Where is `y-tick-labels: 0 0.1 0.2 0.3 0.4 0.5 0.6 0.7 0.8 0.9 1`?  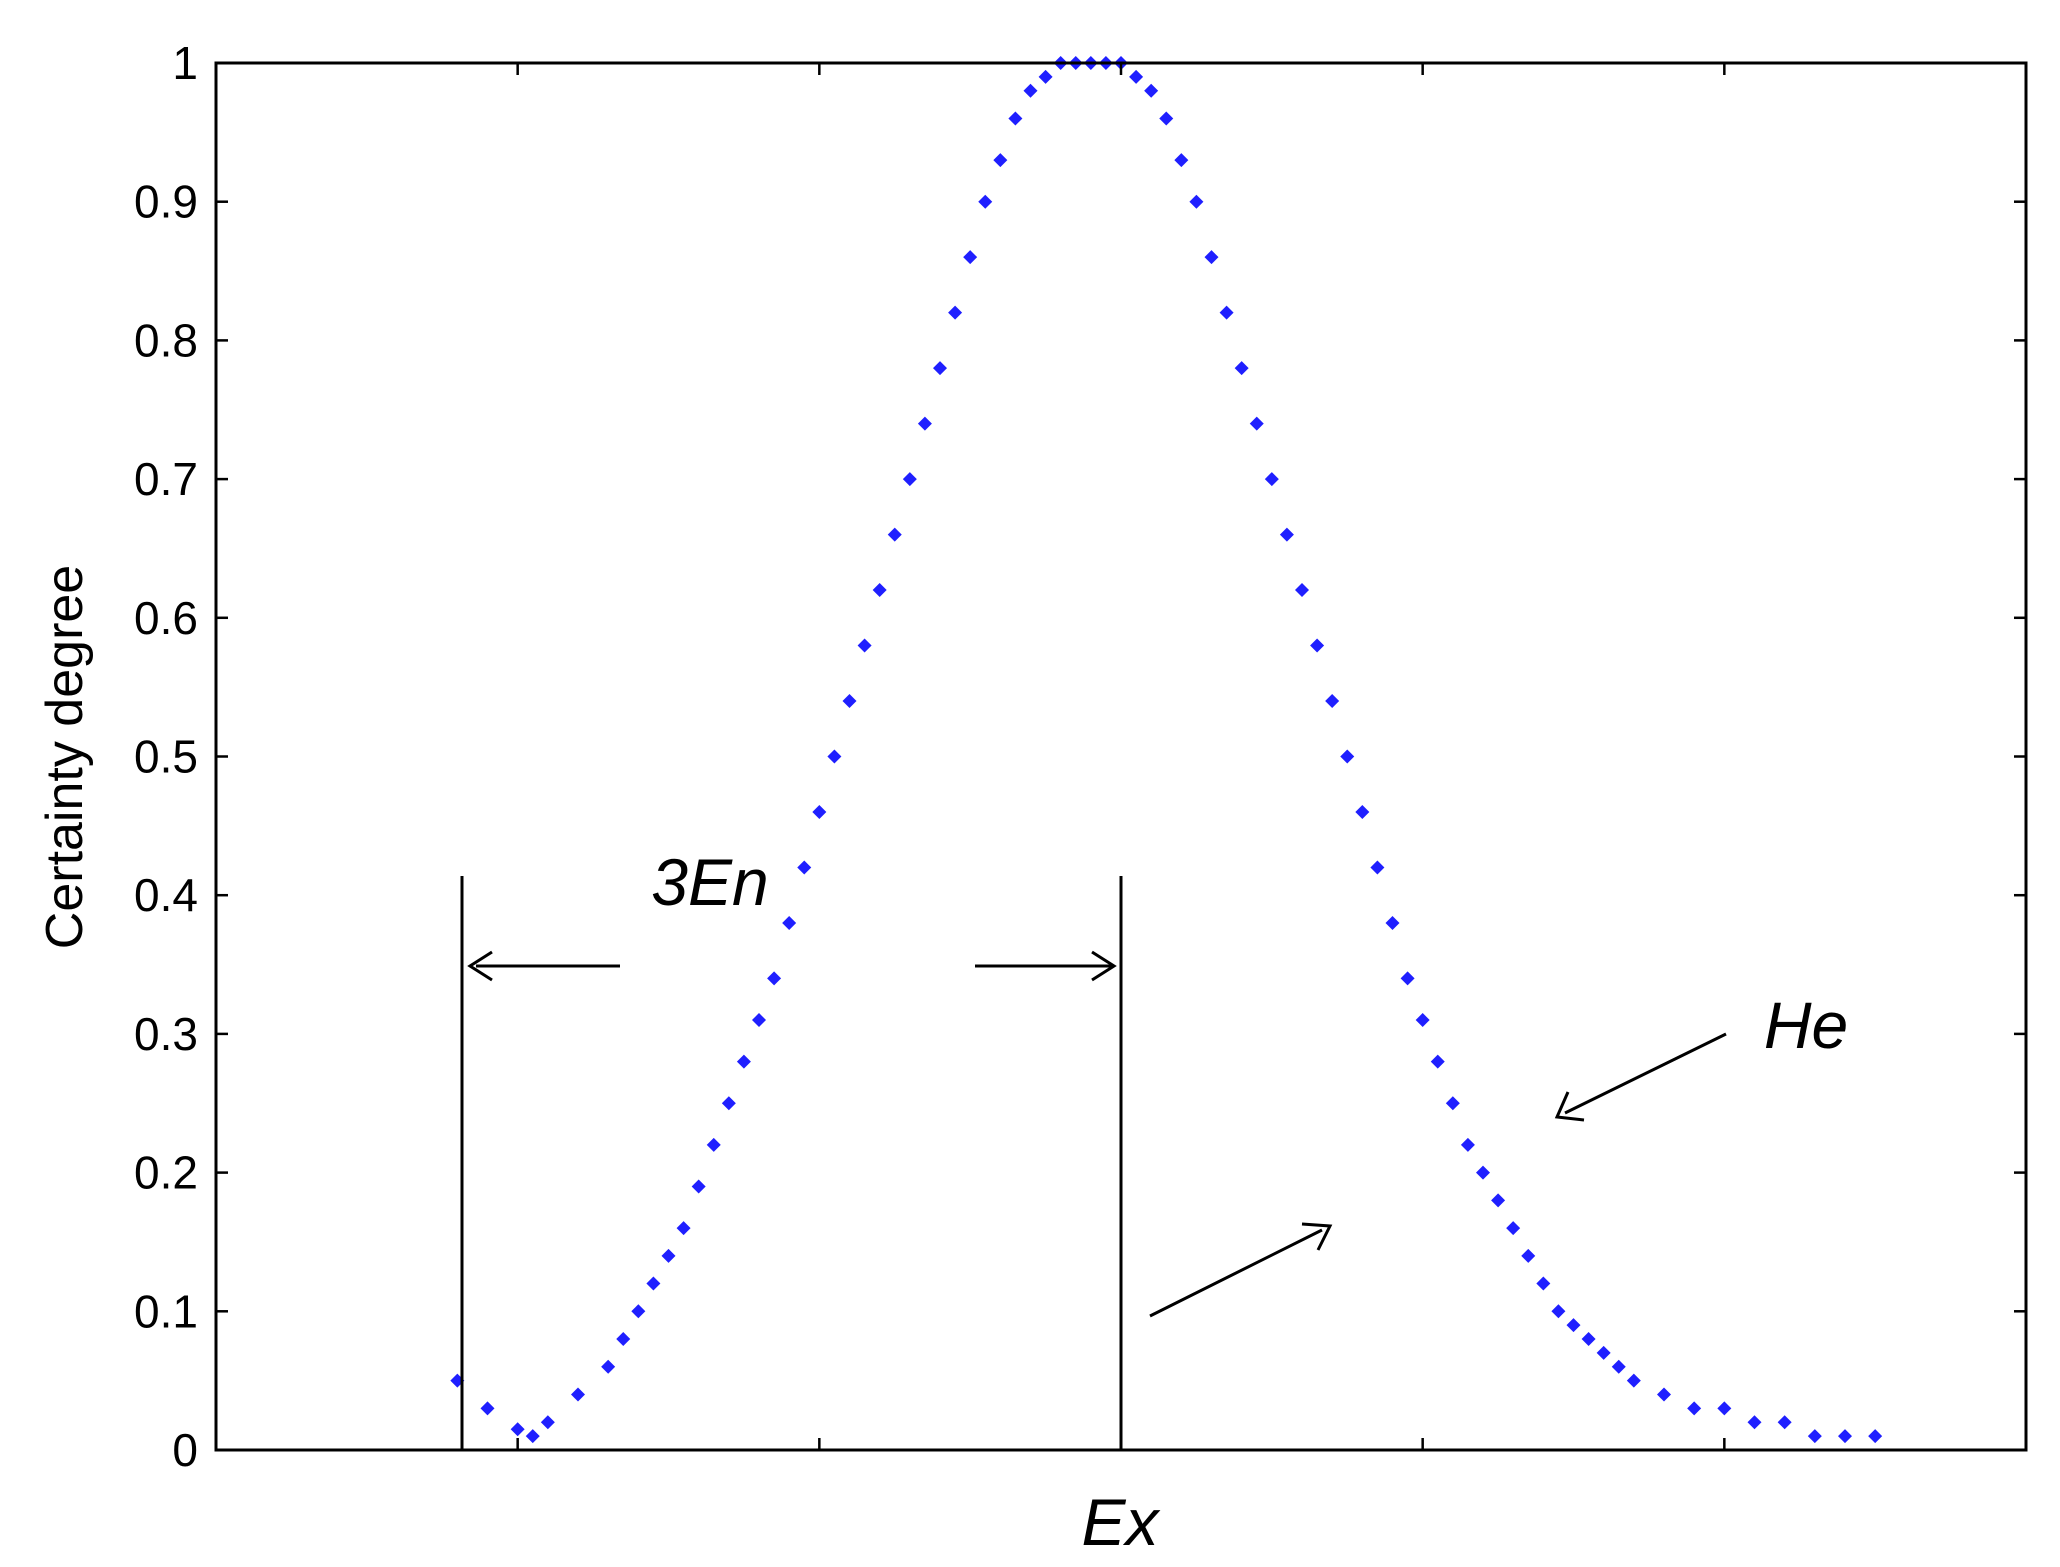 y-tick-labels: 0 0.1 0.2 0.3 0.4 0.5 0.6 0.7 0.8 0.9 1 is located at coordinates (166, 756).